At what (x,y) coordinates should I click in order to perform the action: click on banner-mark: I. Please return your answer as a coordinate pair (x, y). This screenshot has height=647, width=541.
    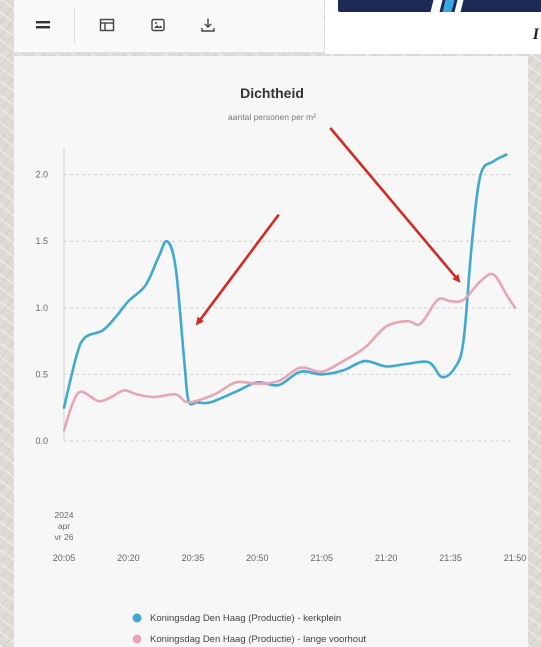
    Looking at the image, I should click on (535, 34).